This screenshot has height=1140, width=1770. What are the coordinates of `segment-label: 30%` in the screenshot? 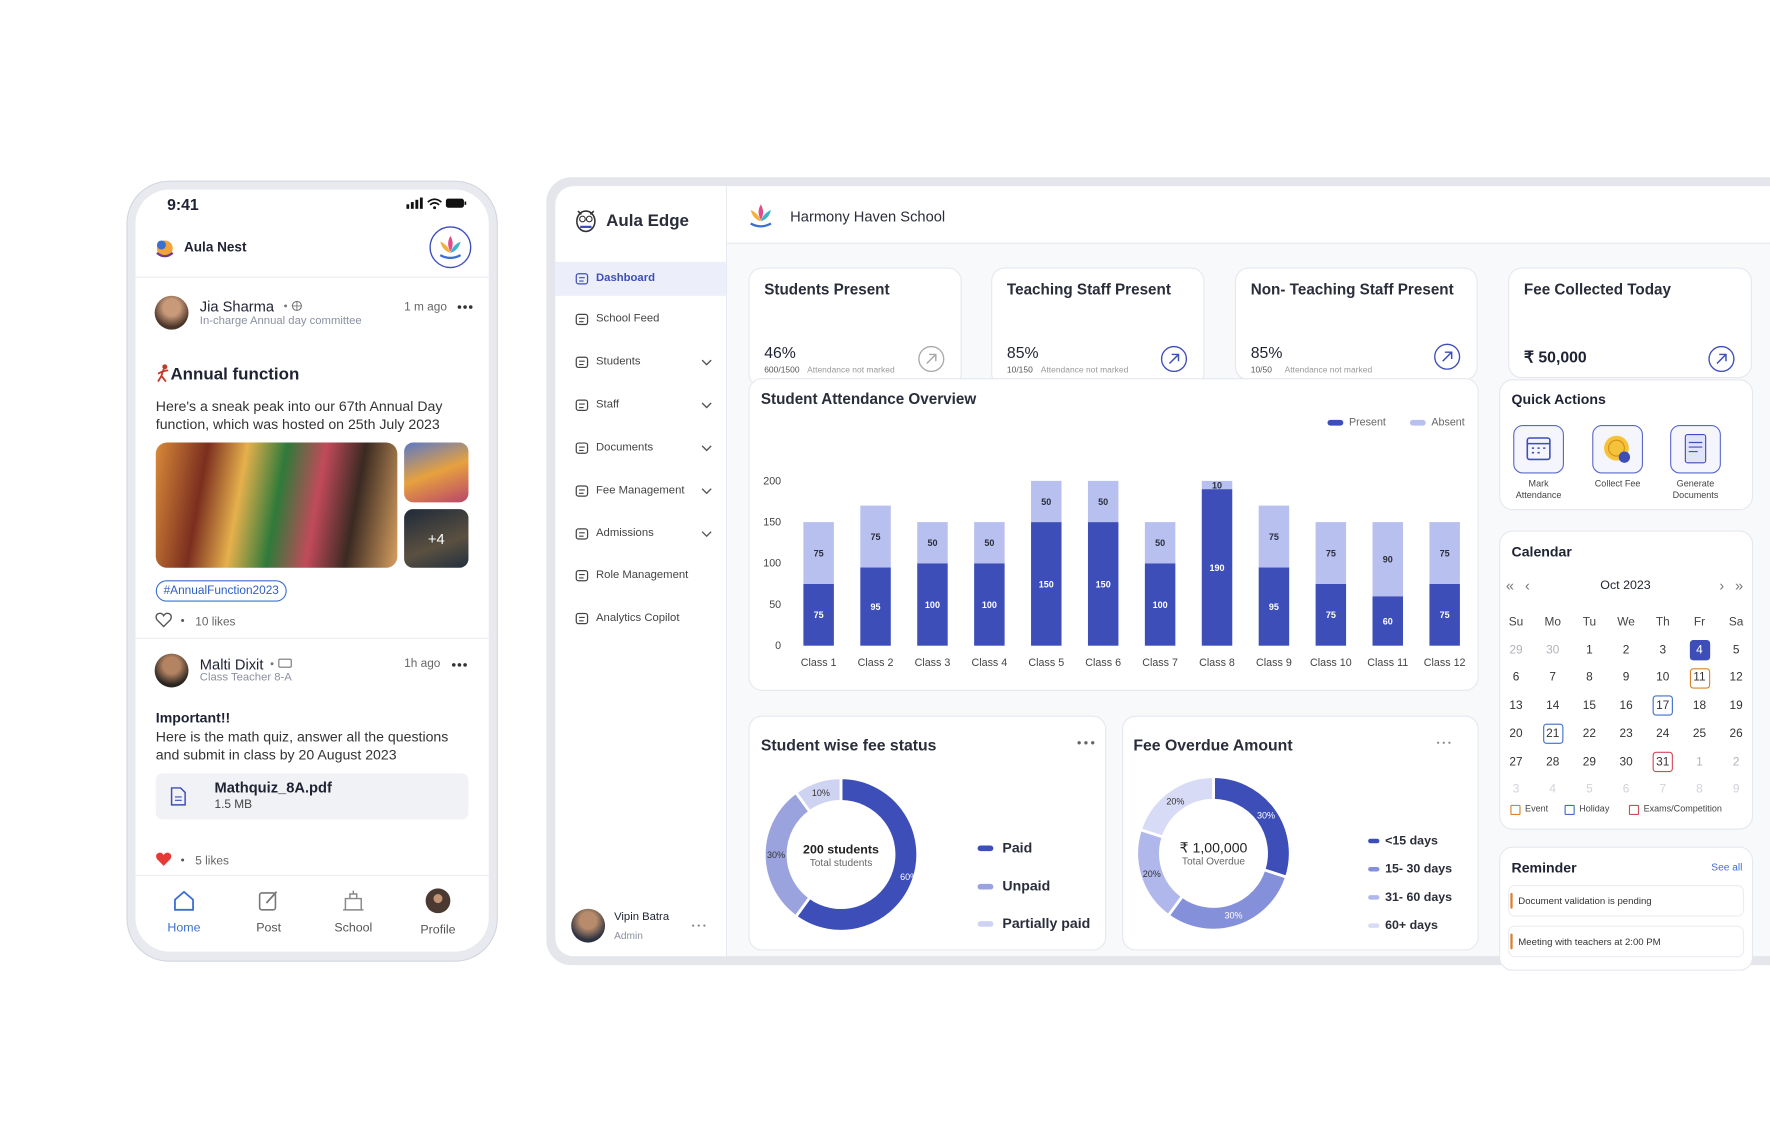 It's located at (776, 855).